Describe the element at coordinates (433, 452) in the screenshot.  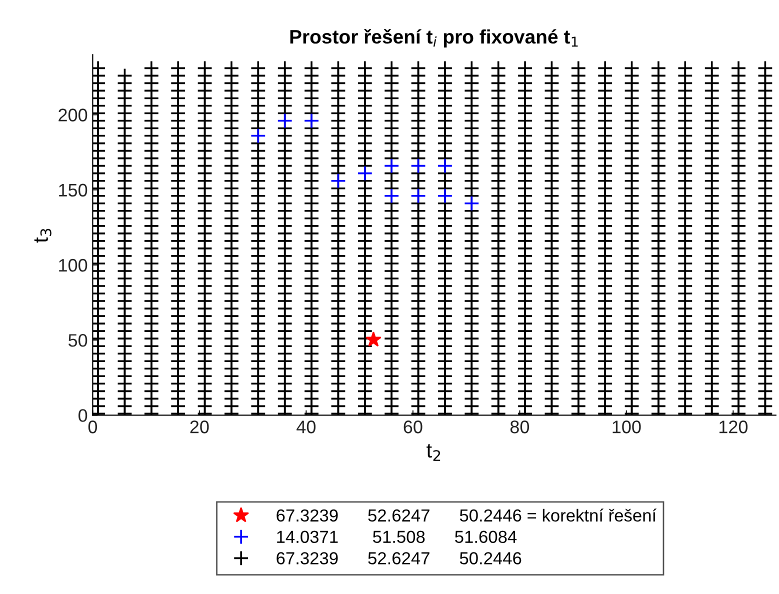
I see `x-axis-title: t$_{2}$` at that location.